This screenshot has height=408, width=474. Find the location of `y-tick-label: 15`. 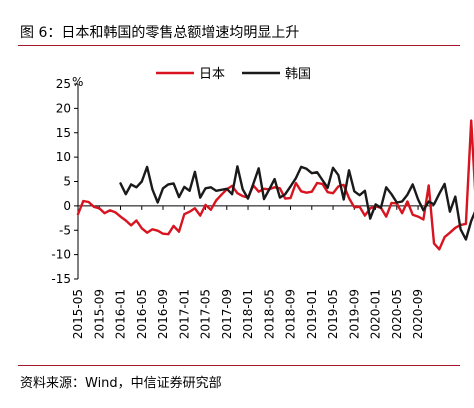

y-tick-label: 15 is located at coordinates (63, 133).